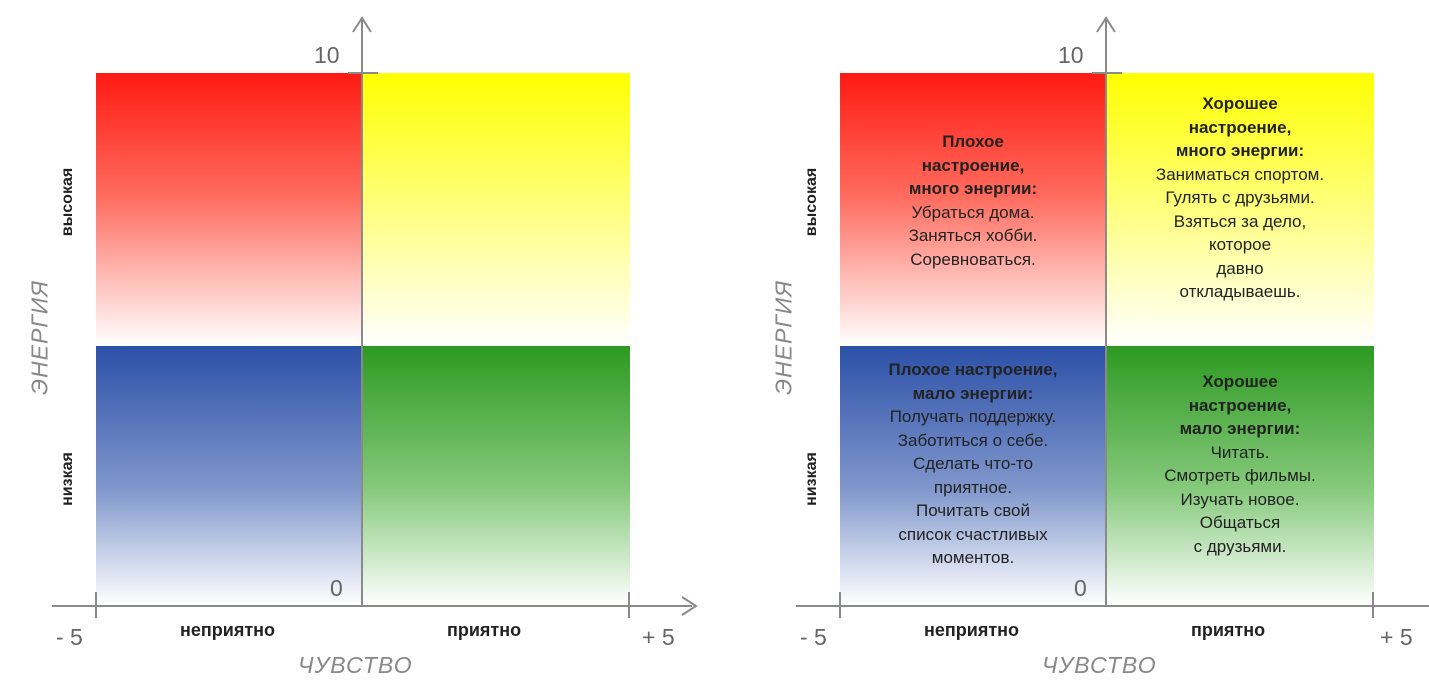  Describe the element at coordinates (1240, 291) in the screenshot. I see `quadrant-activity-line: откладываешь.` at that location.